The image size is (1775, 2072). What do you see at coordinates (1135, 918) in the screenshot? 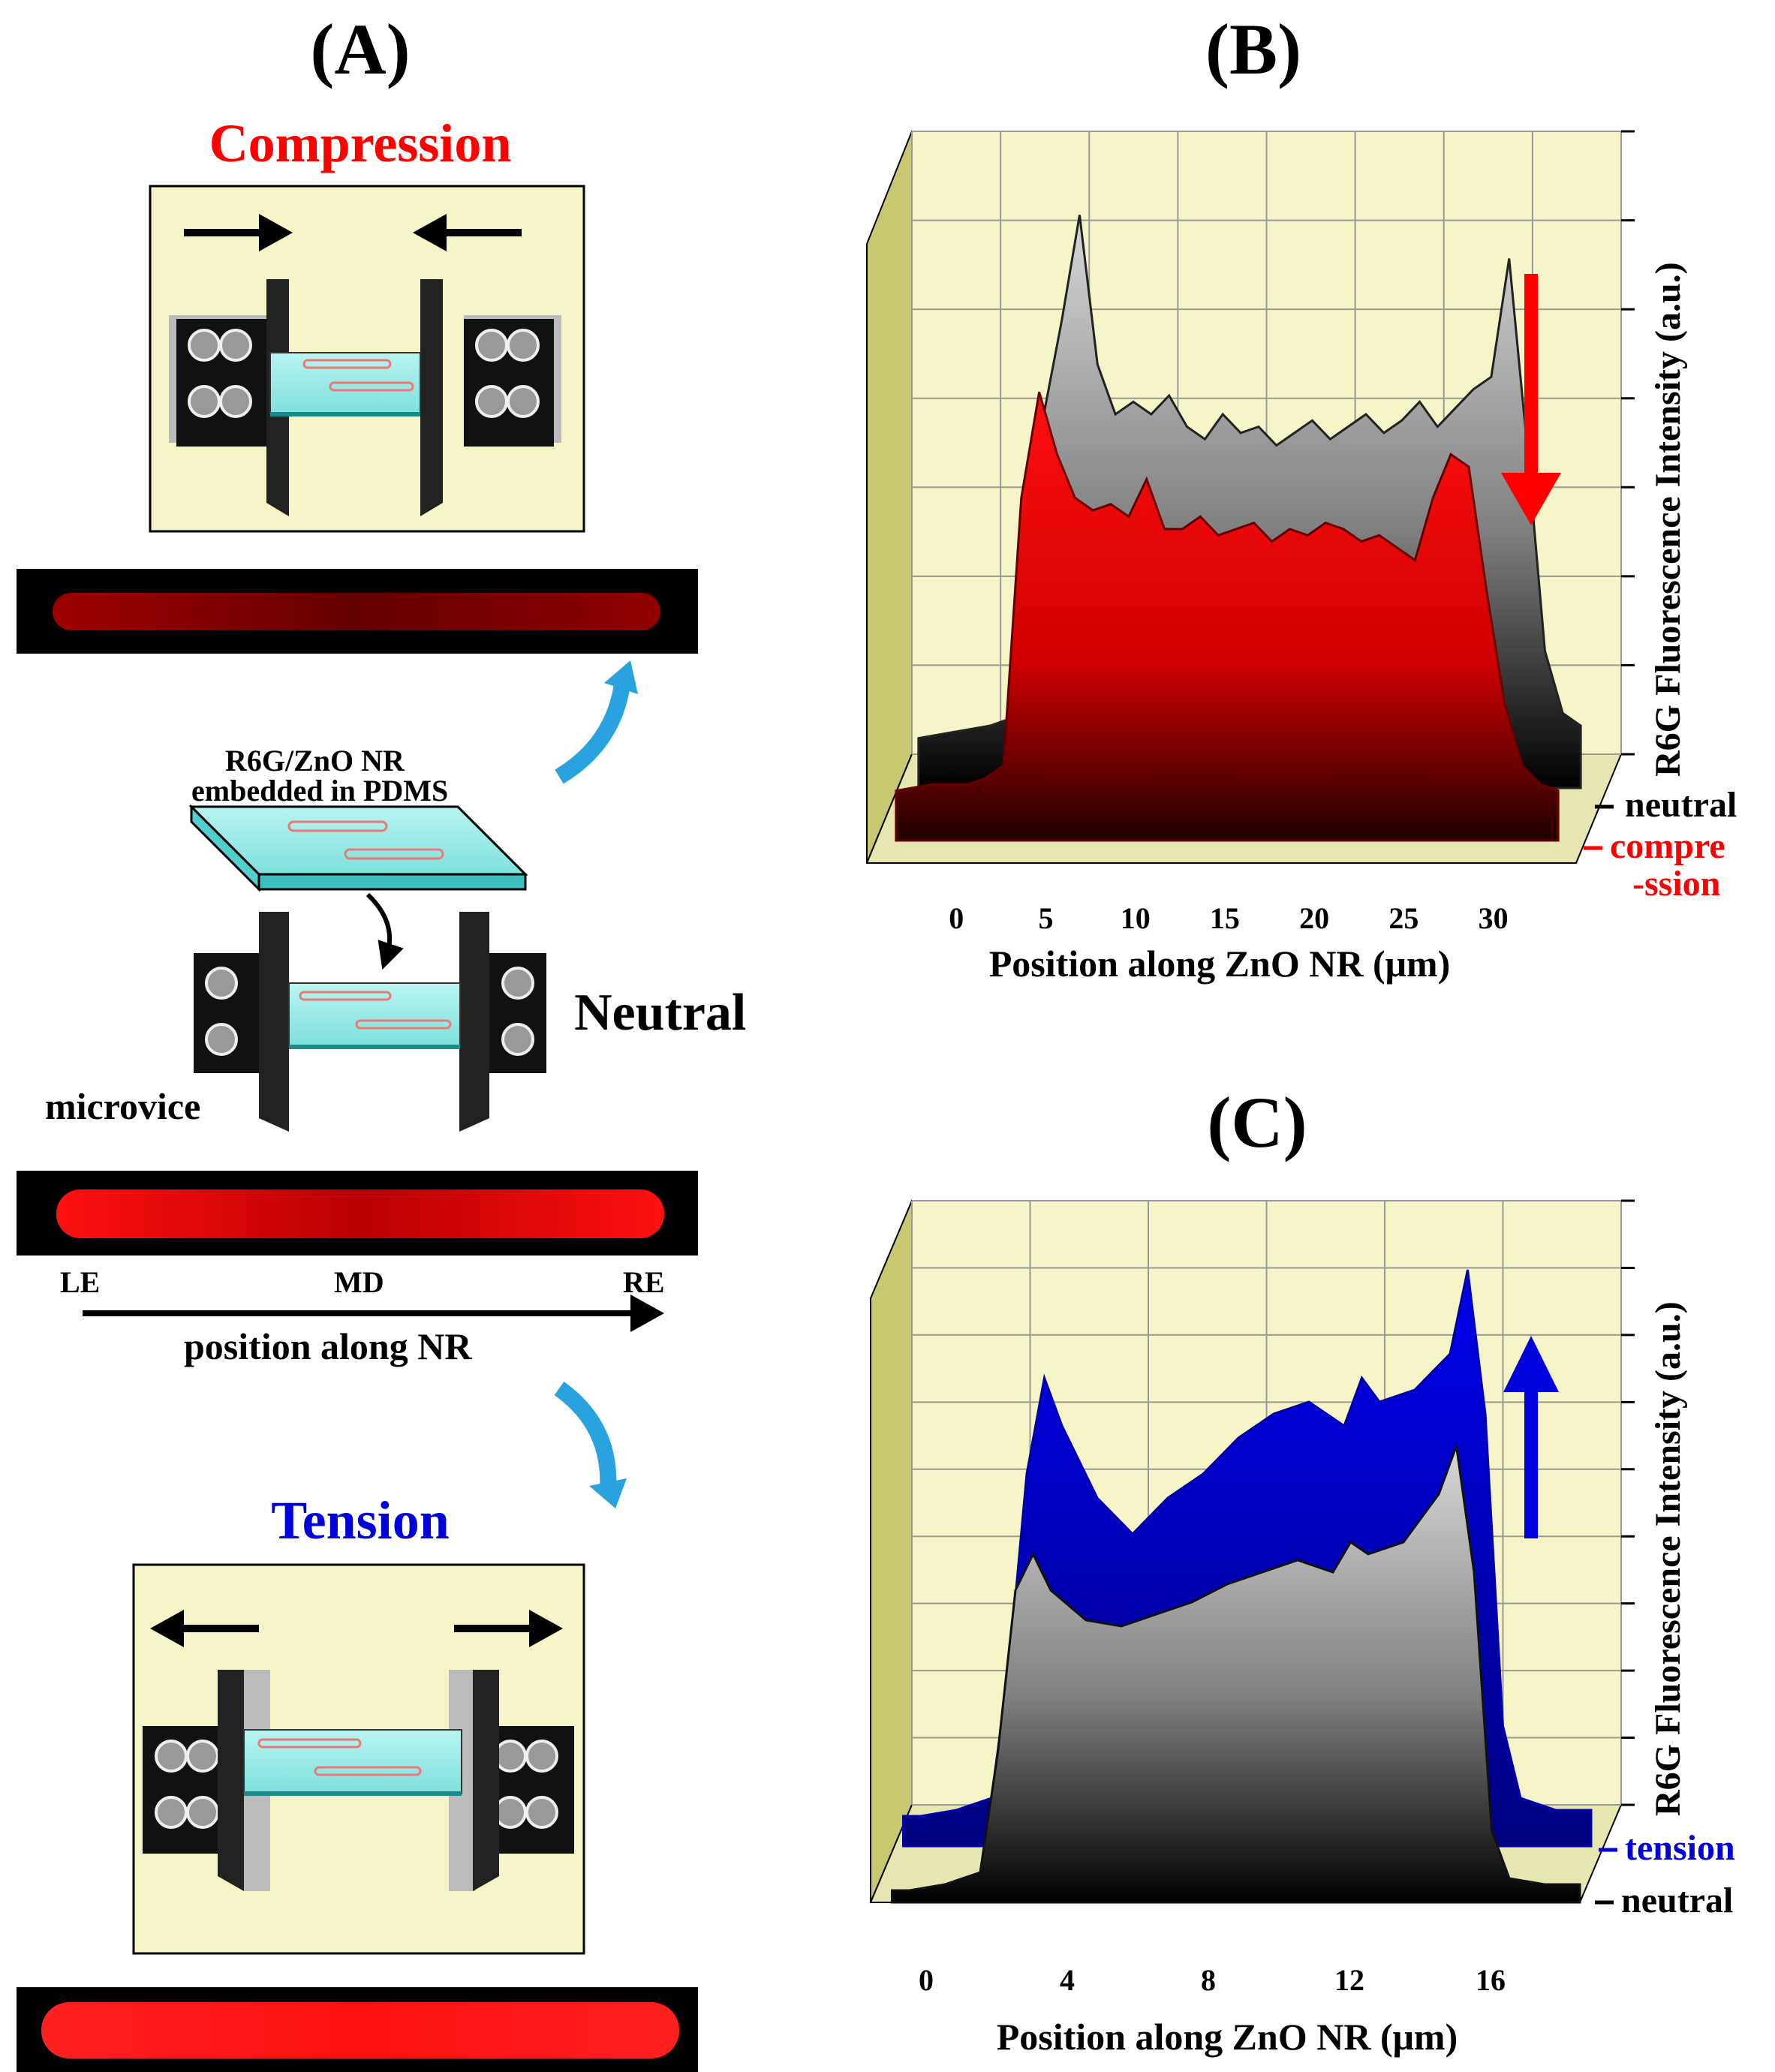
I see `x-tick-label: 10` at bounding box center [1135, 918].